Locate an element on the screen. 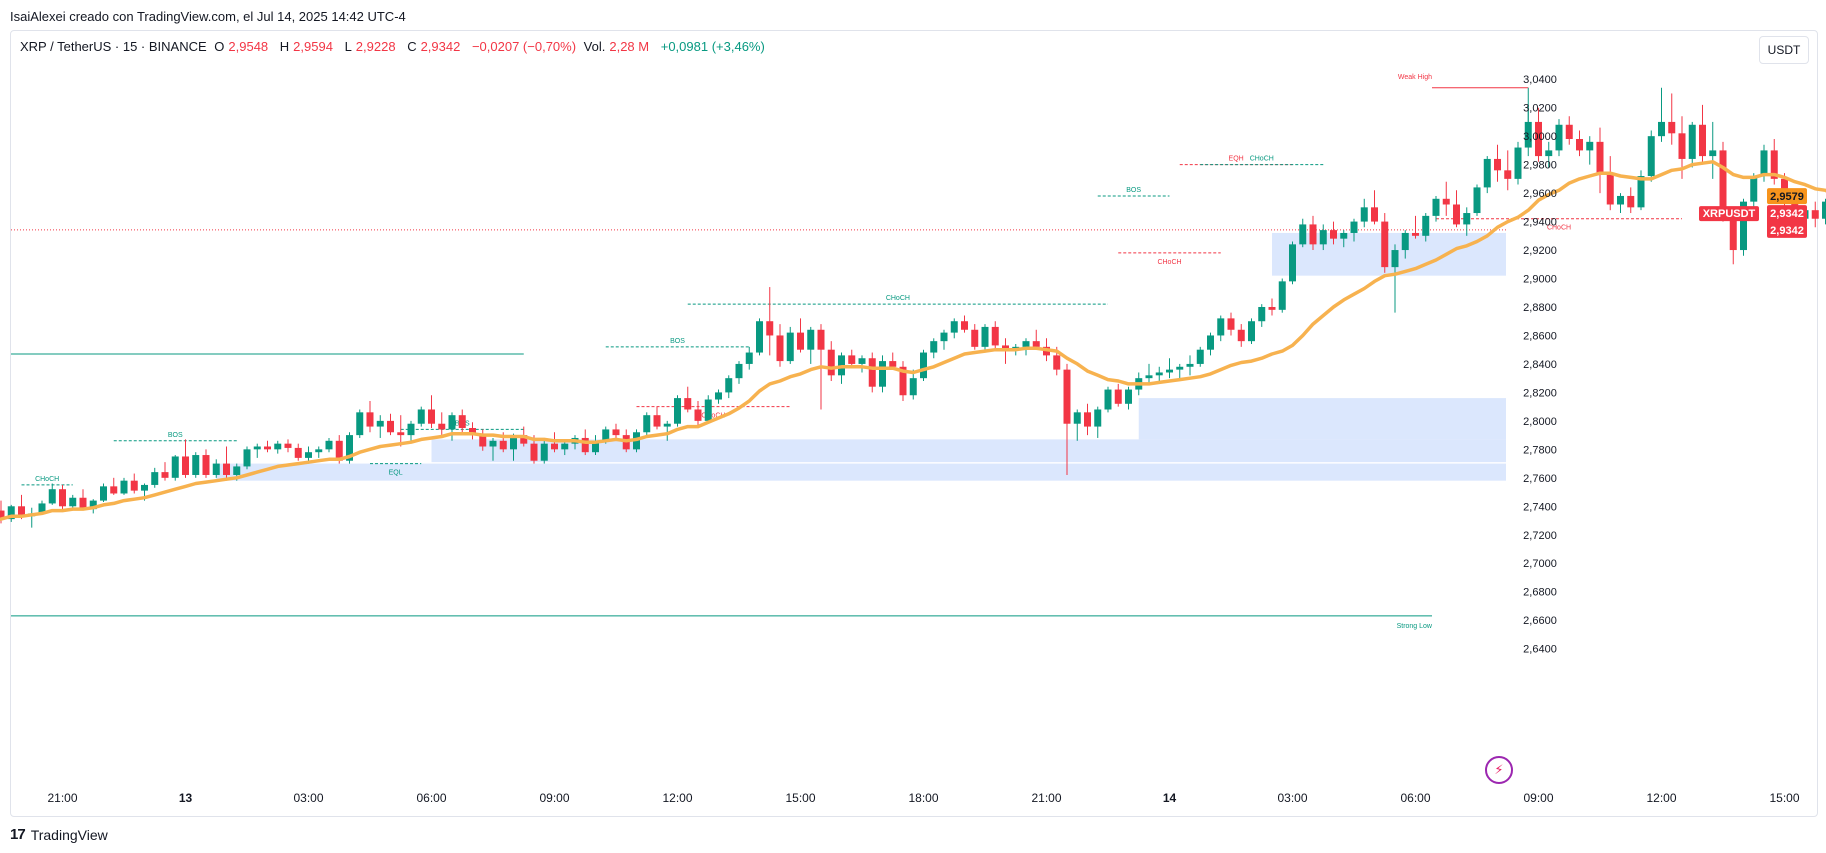 The height and width of the screenshot is (853, 1826). current-price-label: 2,9342 is located at coordinates (1787, 214).